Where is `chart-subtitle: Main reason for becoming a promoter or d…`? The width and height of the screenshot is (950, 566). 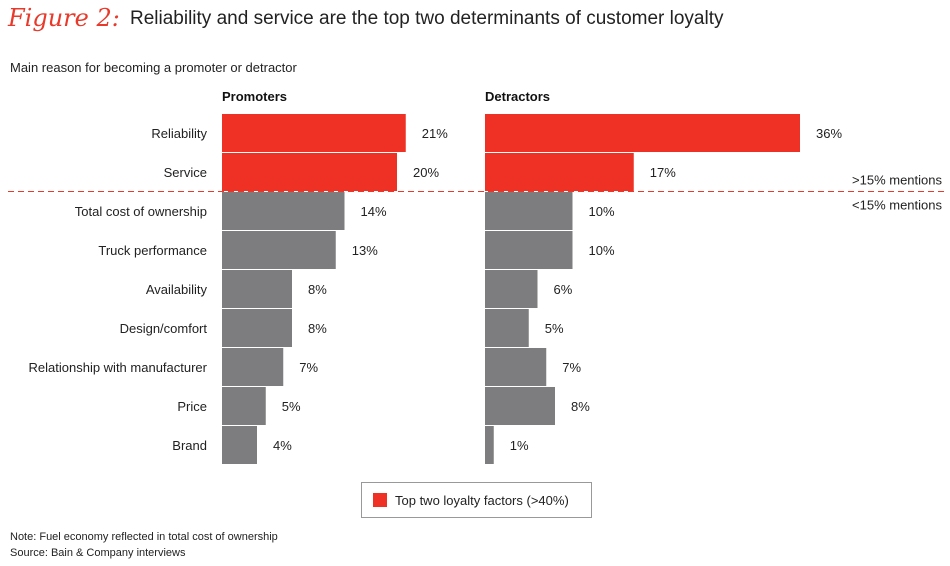
chart-subtitle: Main reason for becoming a promoter or d… is located at coordinates (153, 67).